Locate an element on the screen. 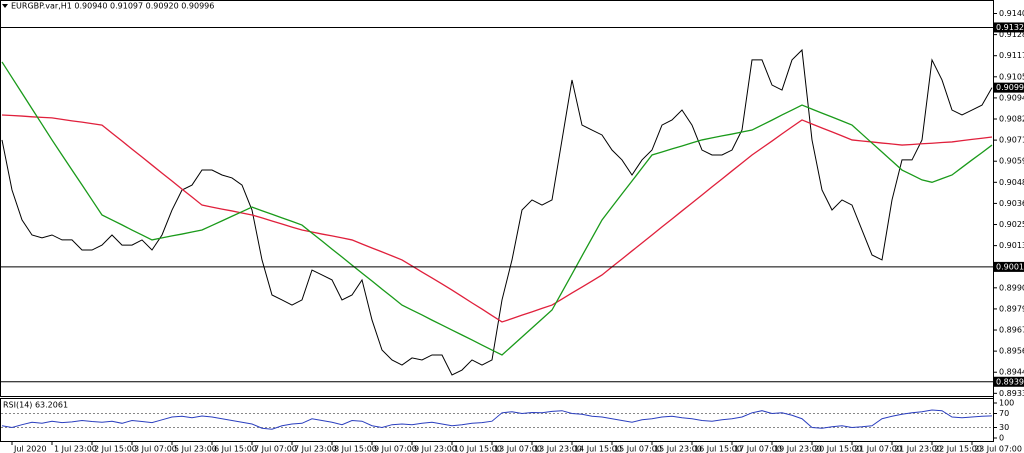  rsi-panel is located at coordinates (497, 420).